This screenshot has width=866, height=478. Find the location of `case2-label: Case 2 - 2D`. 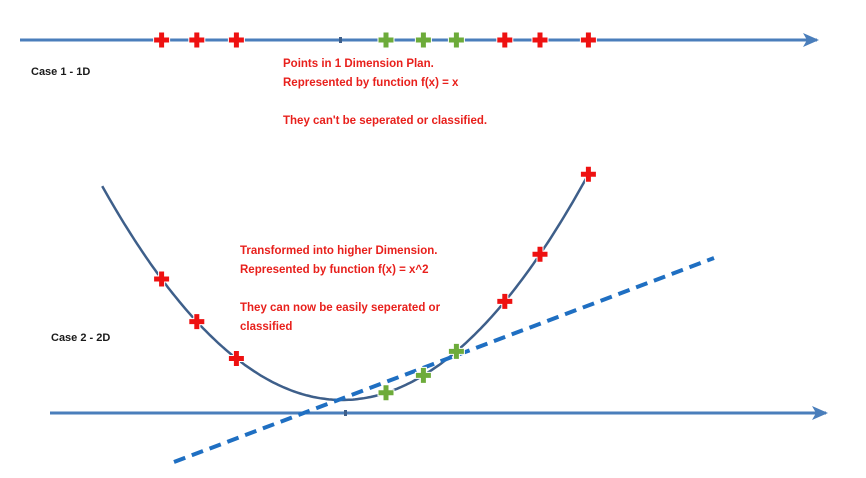

case2-label: Case 2 - 2D is located at coordinates (81, 338).